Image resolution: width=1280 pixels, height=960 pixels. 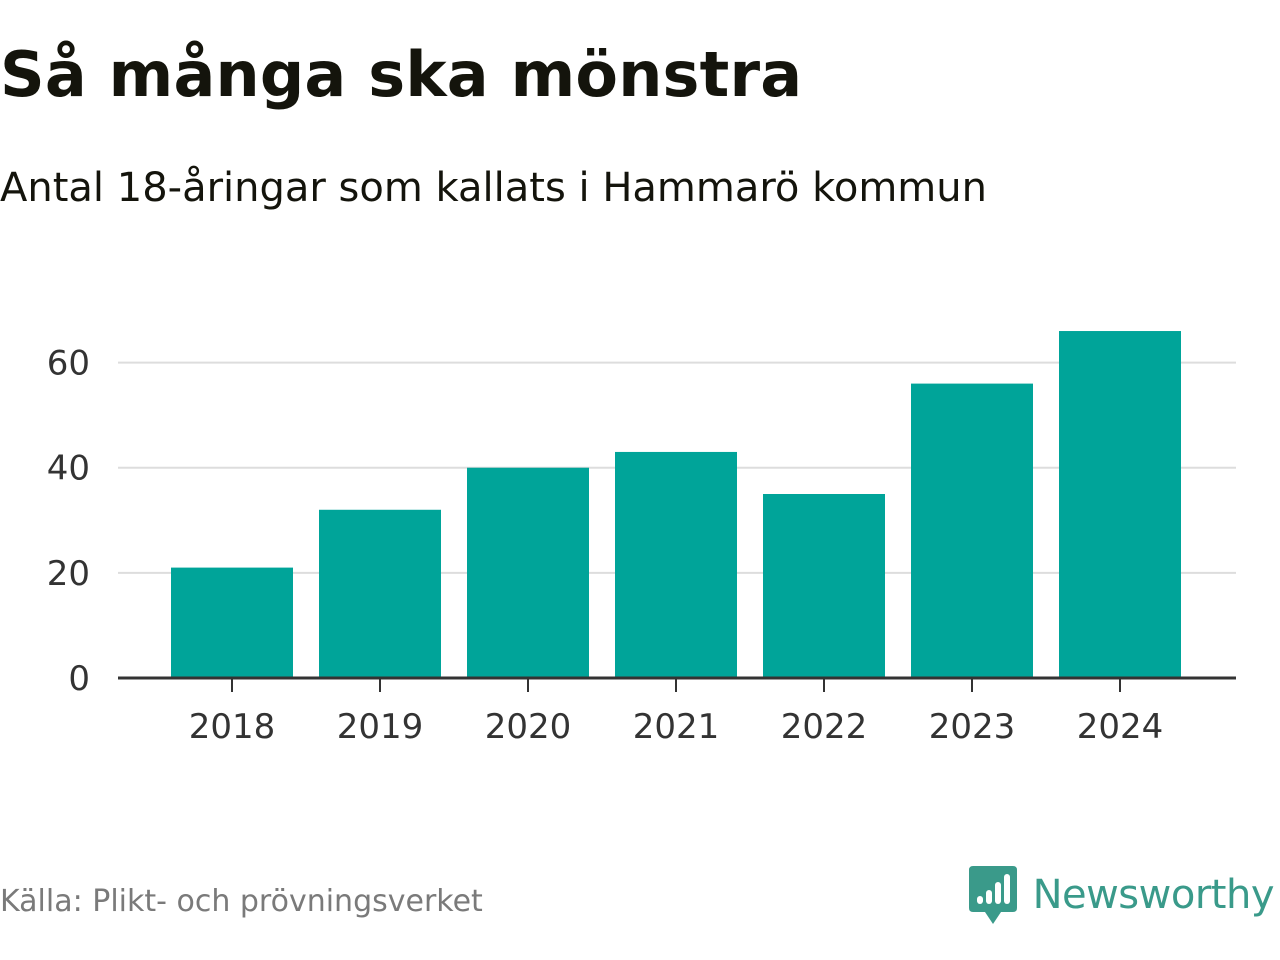 I want to click on brand-logo: Newsworthy, so click(x=1121, y=895).